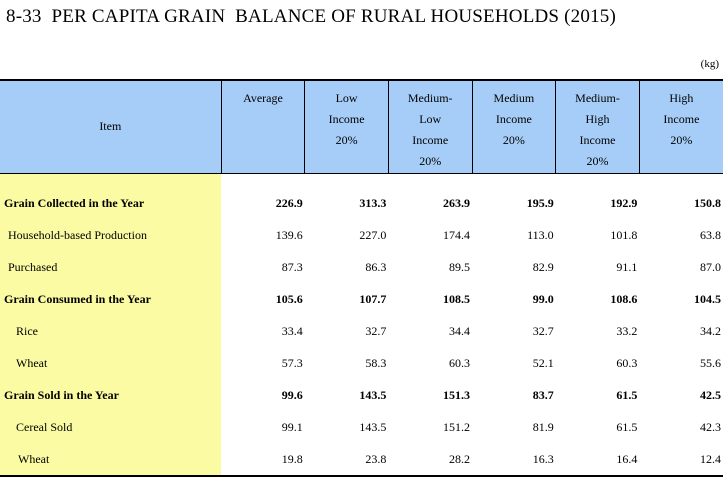  I want to click on row-label: Purchased, so click(111, 267).